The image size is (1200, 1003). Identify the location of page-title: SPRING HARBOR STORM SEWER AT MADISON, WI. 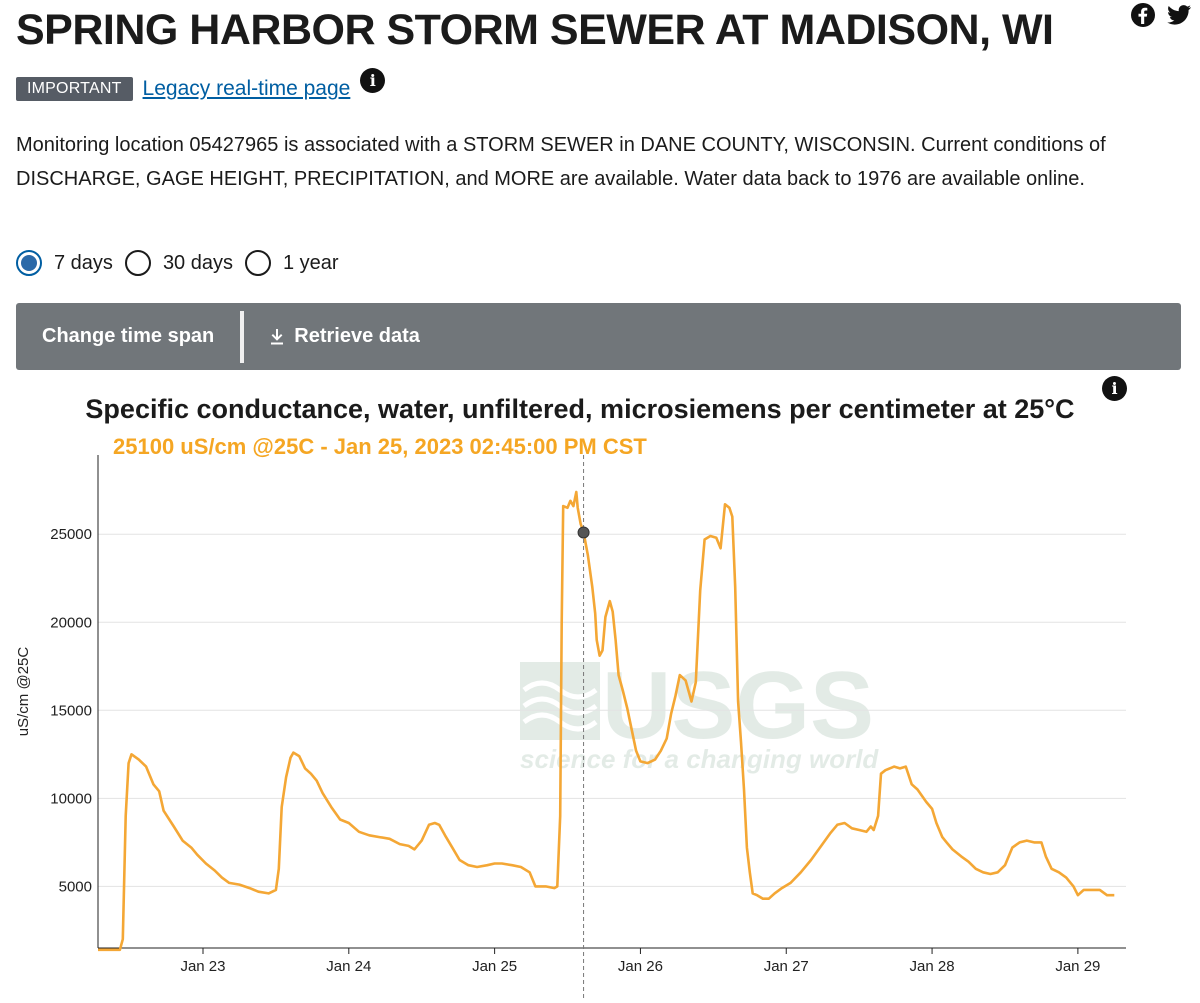
(535, 30).